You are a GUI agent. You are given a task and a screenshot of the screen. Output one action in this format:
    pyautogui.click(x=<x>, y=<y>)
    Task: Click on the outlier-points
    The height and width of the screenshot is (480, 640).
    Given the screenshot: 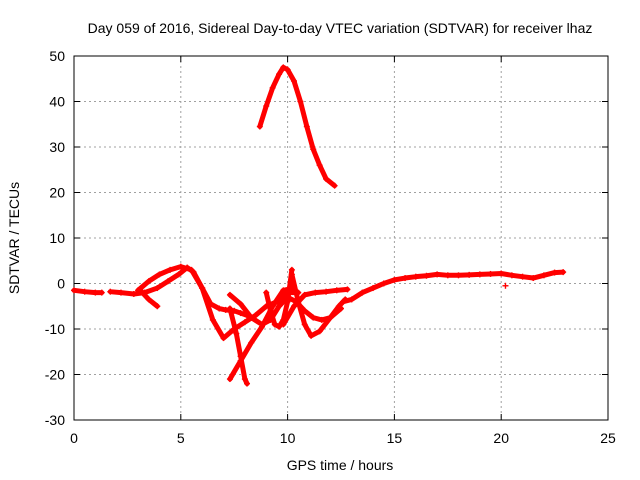 What is the action you would take?
    pyautogui.click(x=505, y=285)
    